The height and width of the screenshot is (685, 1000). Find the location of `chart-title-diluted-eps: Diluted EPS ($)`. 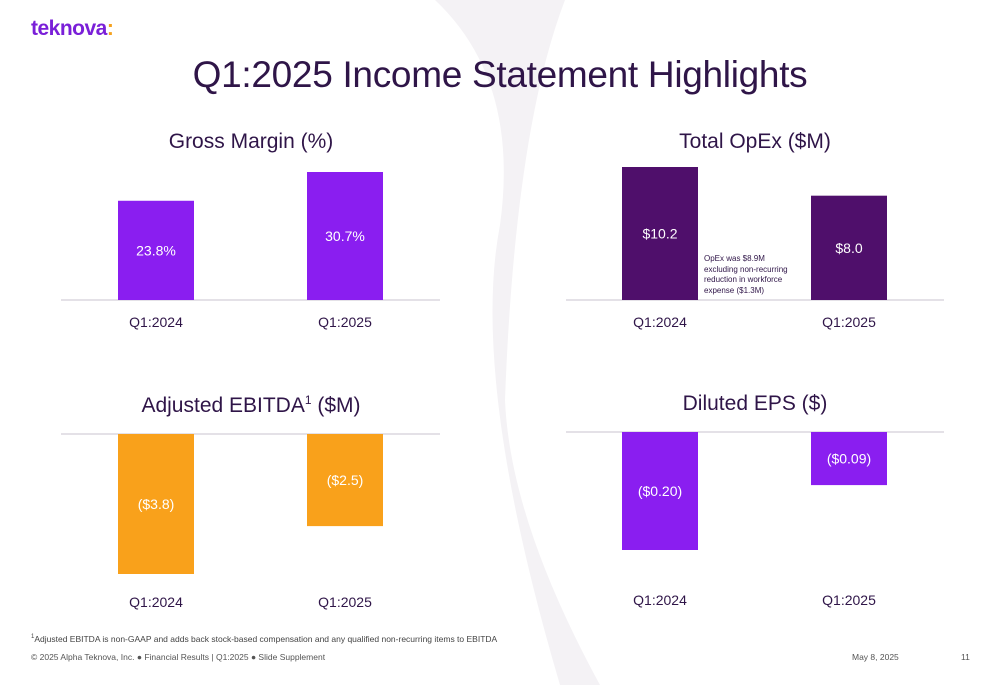

chart-title-diluted-eps: Diluted EPS ($) is located at coordinates (755, 403).